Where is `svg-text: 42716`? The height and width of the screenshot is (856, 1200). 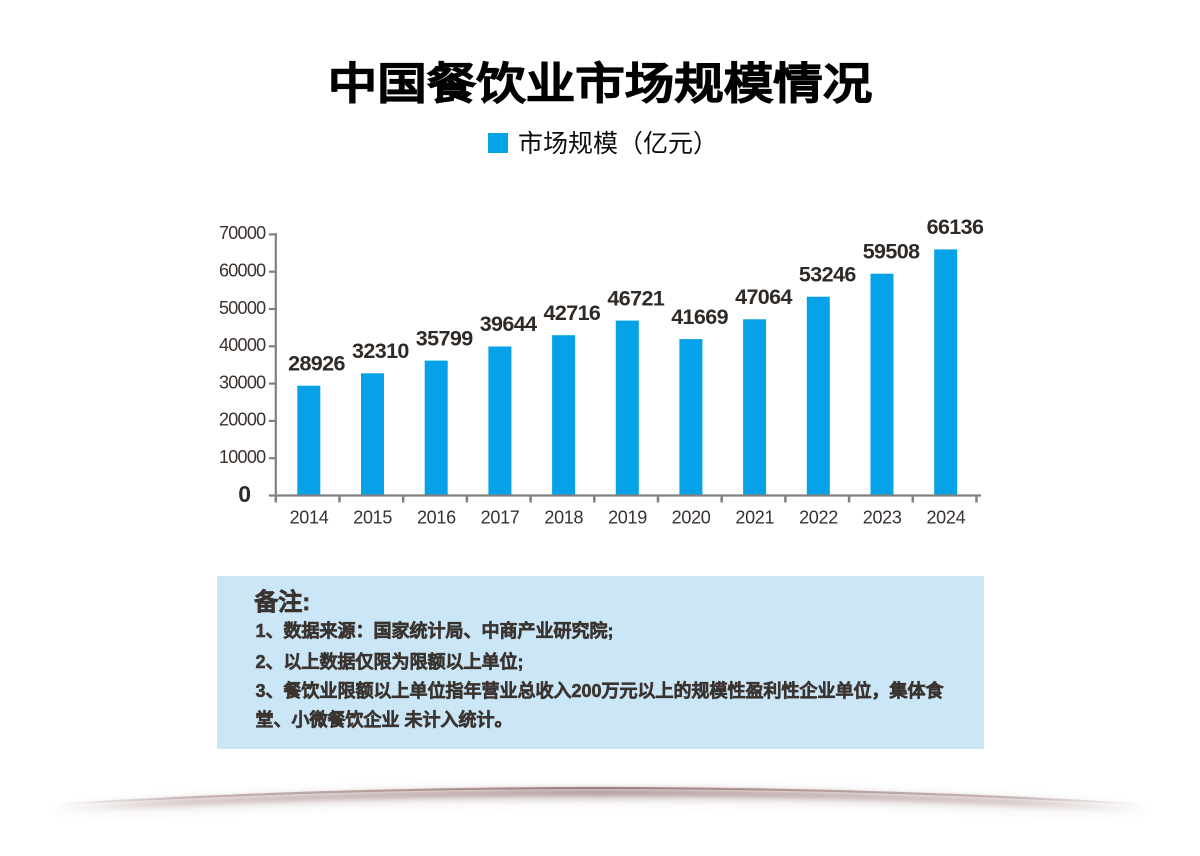 svg-text: 42716 is located at coordinates (572, 313).